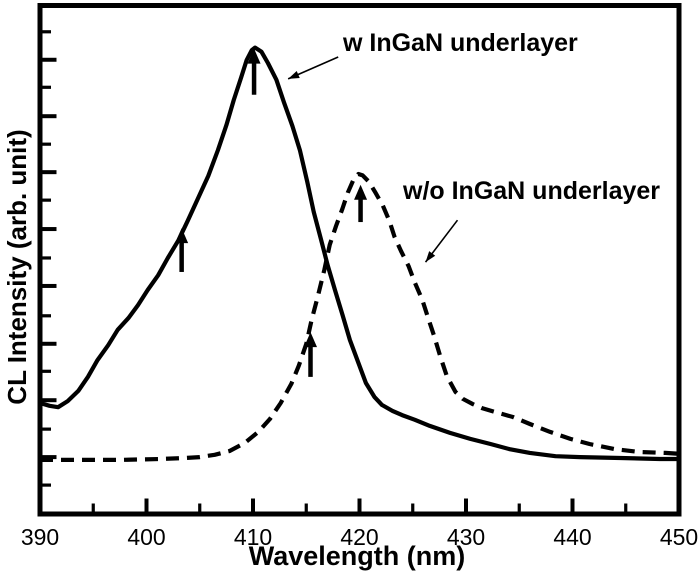  Describe the element at coordinates (679, 537) in the screenshot. I see `x-tick-label: 450` at that location.